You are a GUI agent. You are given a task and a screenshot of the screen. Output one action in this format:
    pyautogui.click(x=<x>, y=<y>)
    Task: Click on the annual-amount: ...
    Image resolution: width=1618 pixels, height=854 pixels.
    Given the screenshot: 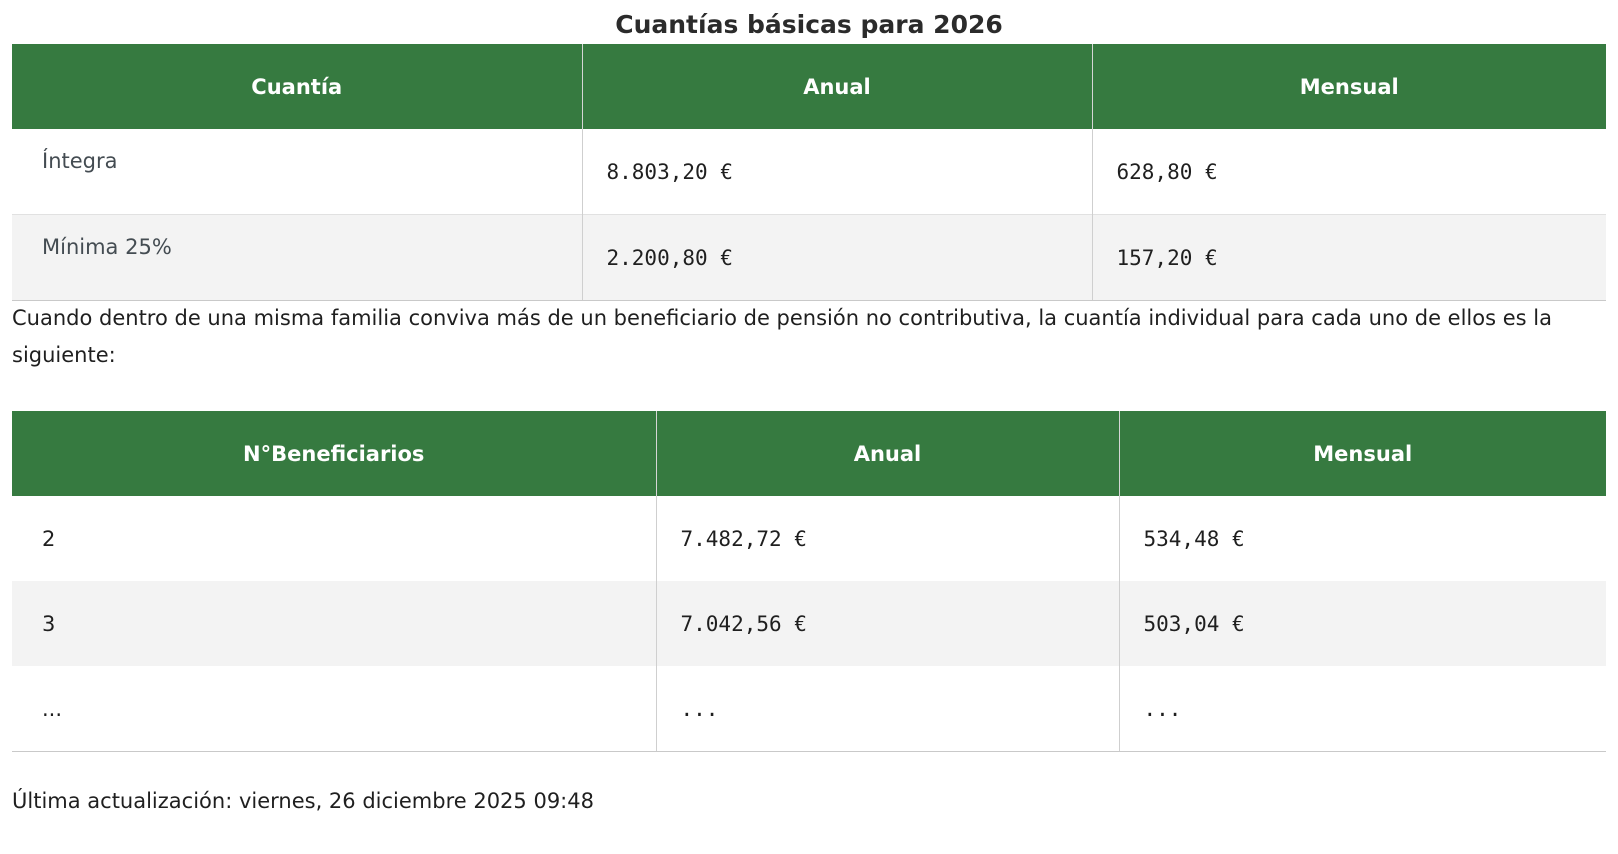 What is the action you would take?
    pyautogui.click(x=887, y=709)
    